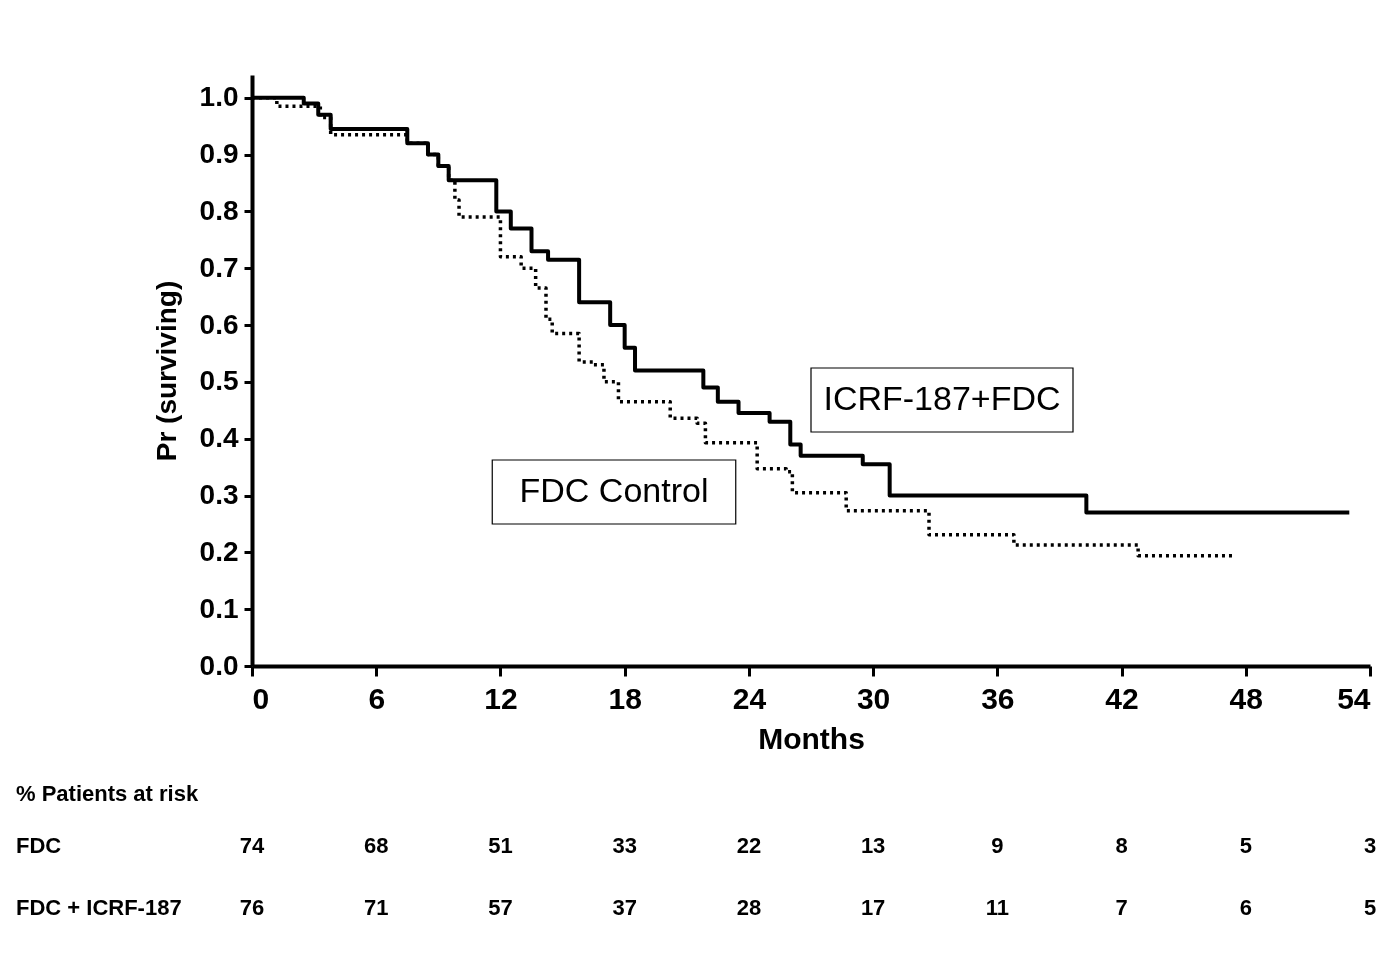 This screenshot has width=1394, height=974. I want to click on x-tick-label: 42, so click(1122, 698).